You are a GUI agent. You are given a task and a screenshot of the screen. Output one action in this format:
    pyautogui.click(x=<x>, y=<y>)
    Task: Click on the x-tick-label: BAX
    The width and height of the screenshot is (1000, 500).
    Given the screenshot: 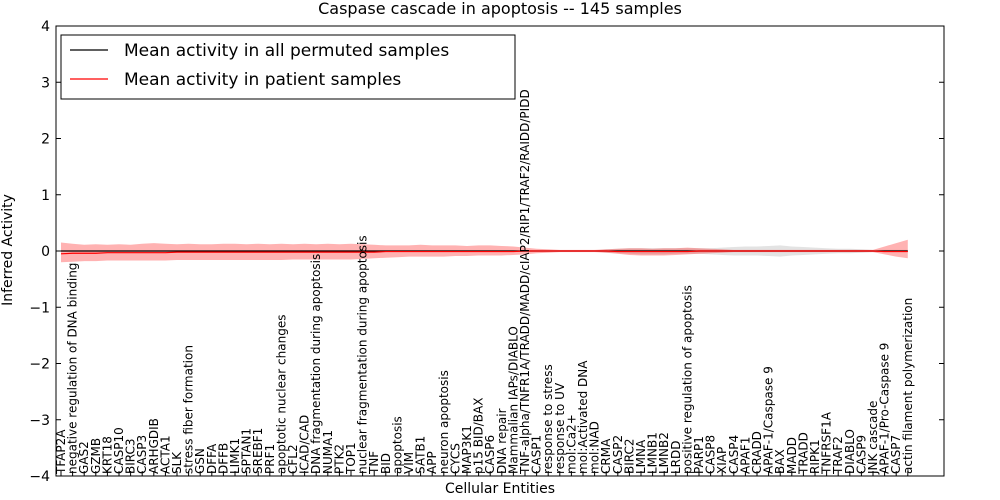 What is the action you would take?
    pyautogui.click(x=780, y=461)
    